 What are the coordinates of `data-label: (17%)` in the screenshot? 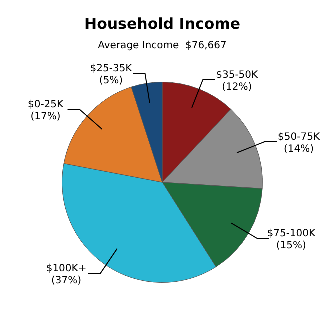 It's located at (45, 117).